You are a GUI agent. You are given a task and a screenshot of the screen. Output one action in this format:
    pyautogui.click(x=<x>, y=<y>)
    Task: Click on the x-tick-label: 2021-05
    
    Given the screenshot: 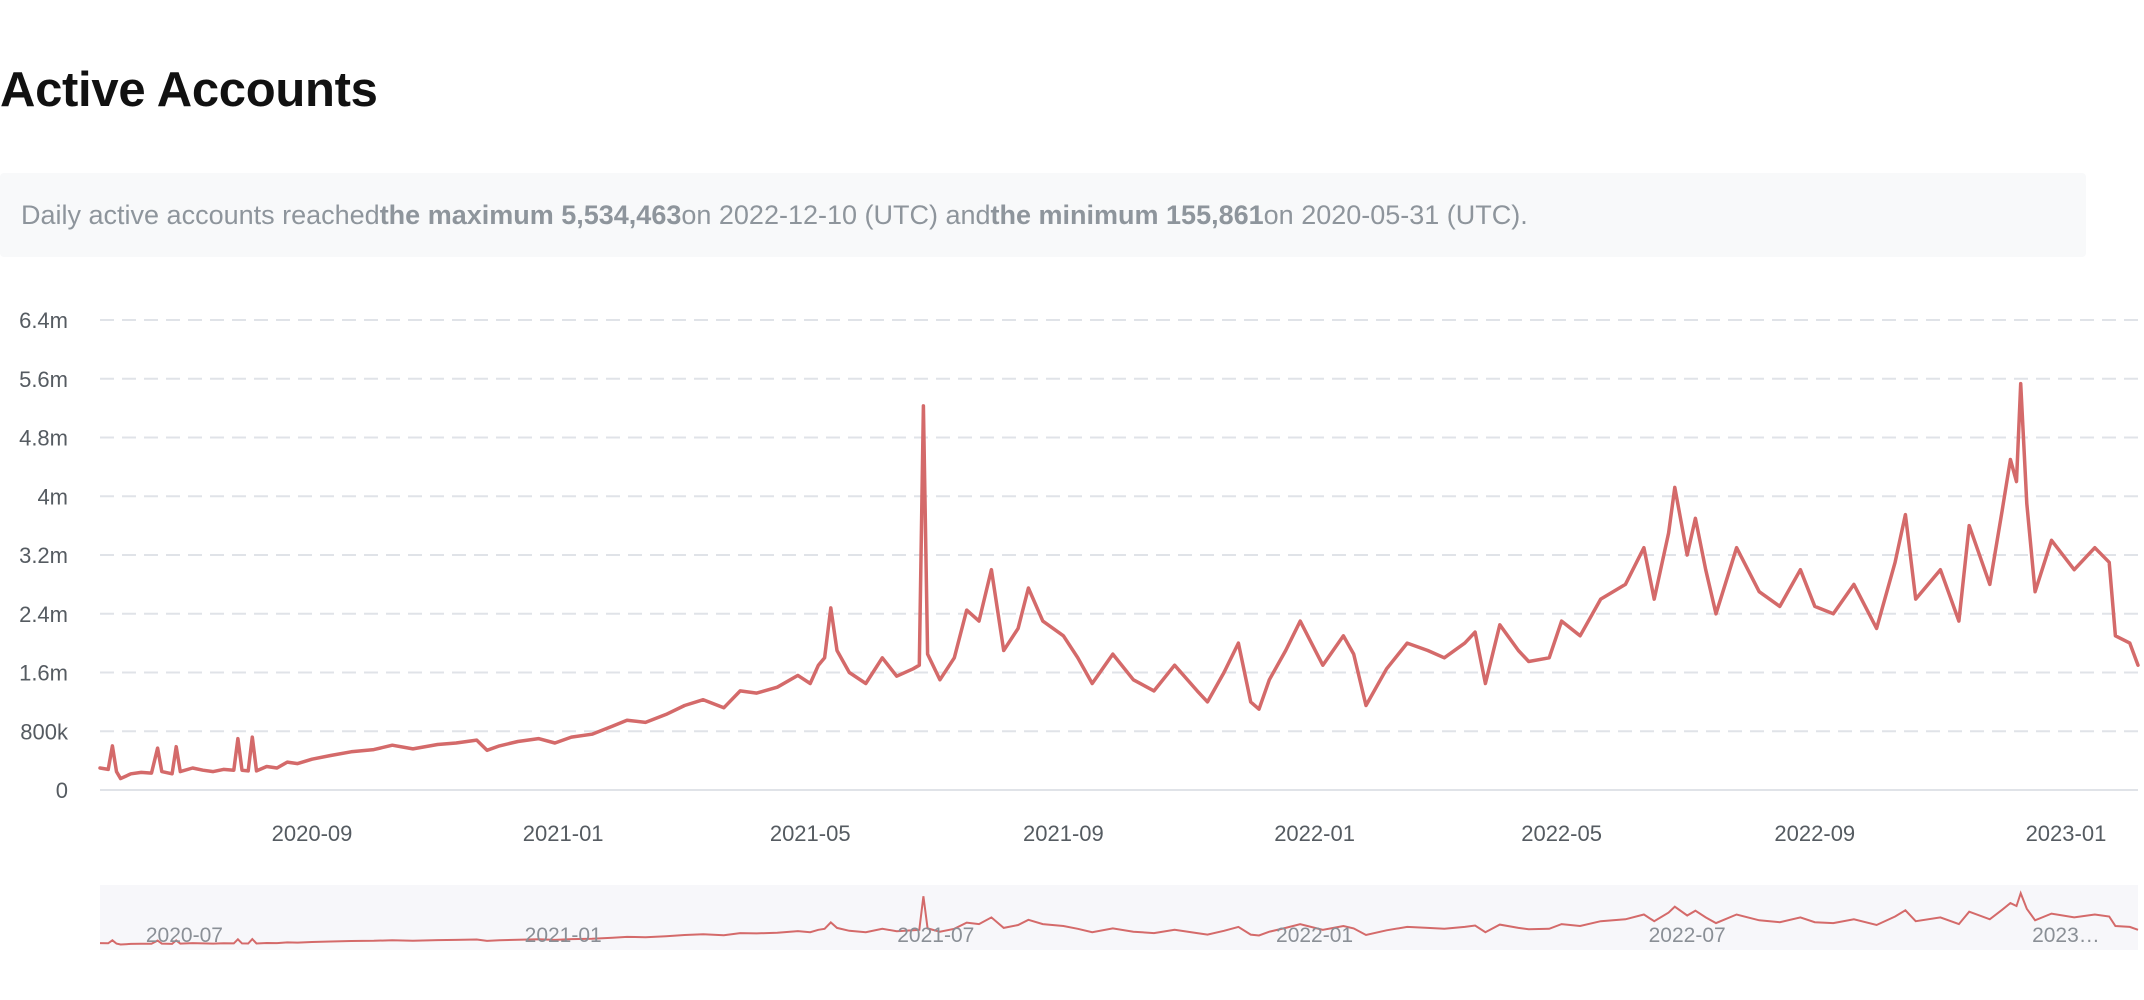 What is the action you would take?
    pyautogui.click(x=810, y=833)
    